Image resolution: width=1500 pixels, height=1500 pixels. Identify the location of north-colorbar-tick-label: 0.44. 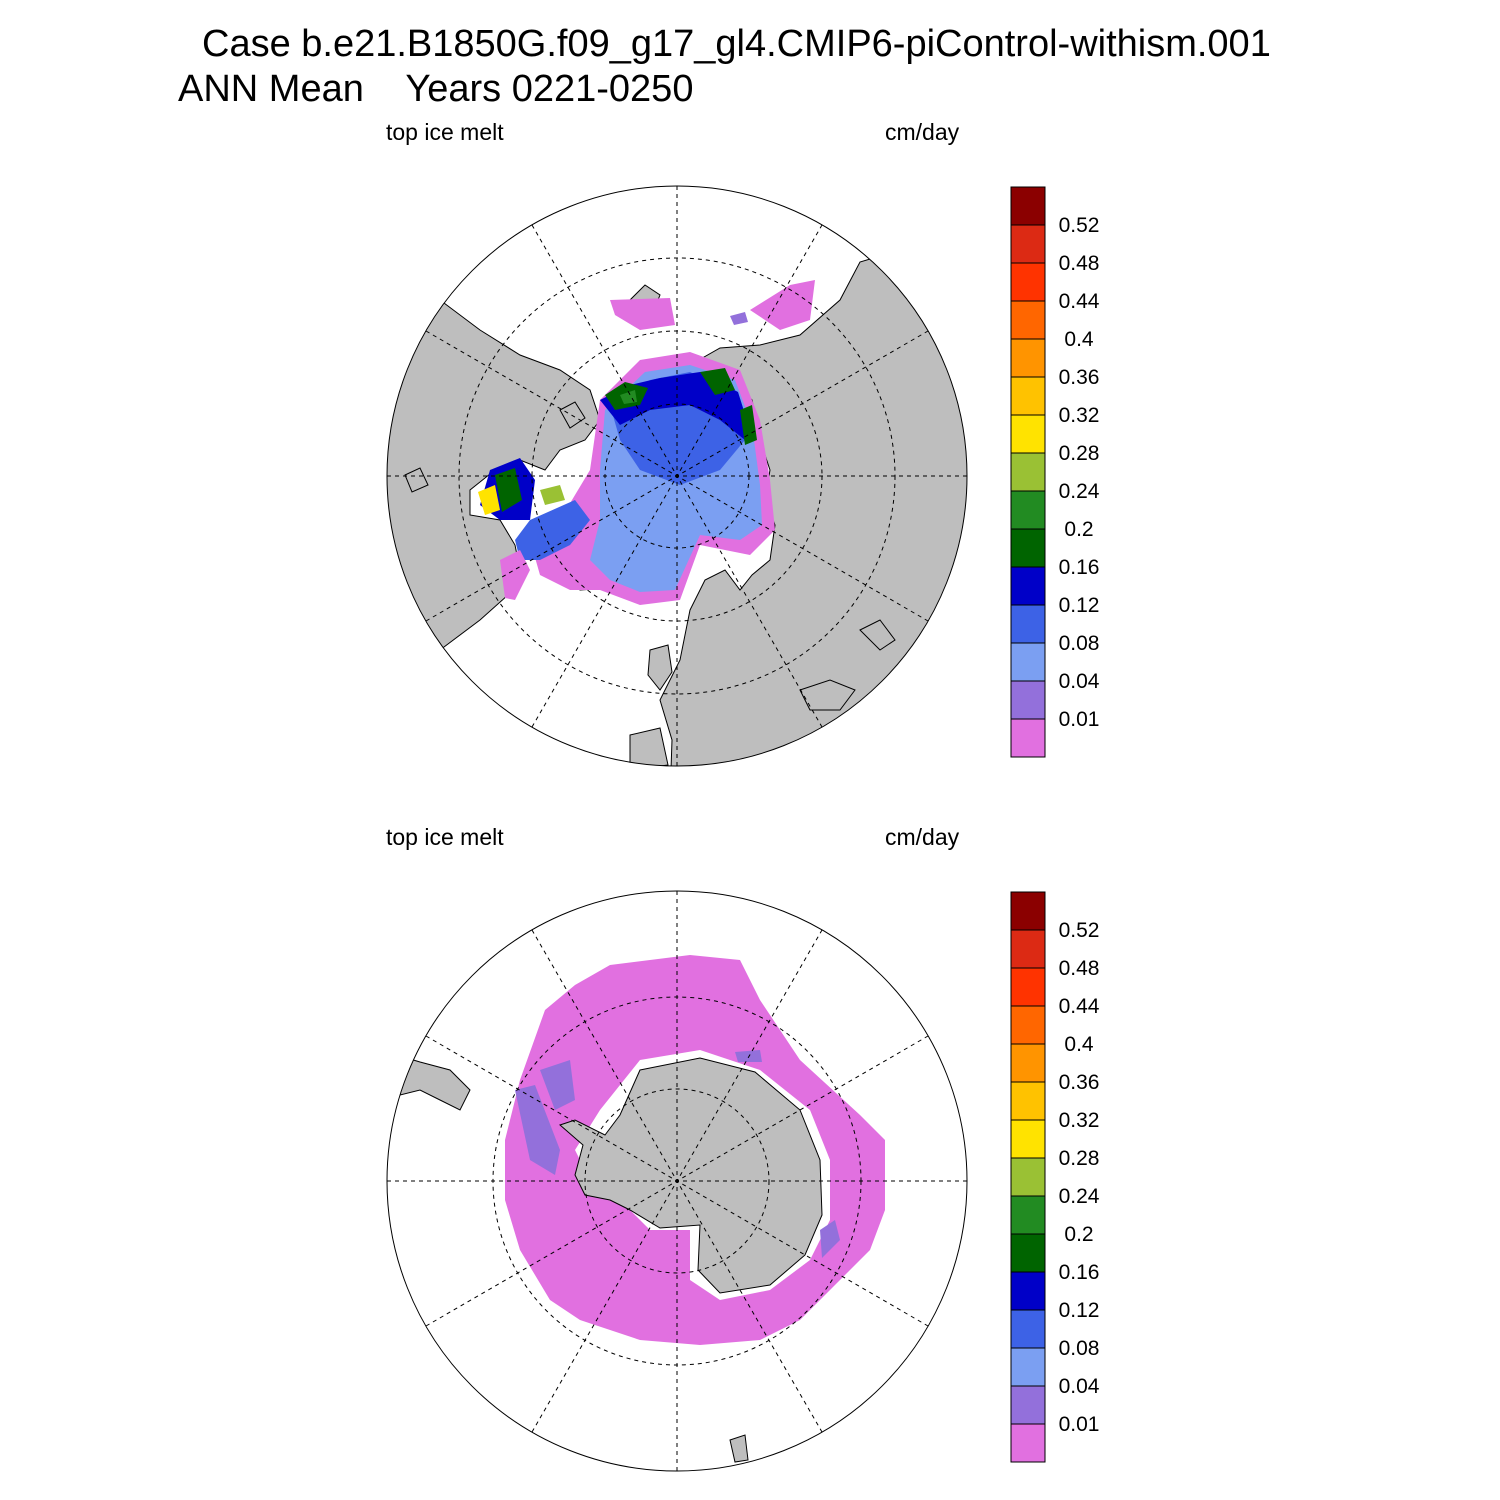
(1079, 301).